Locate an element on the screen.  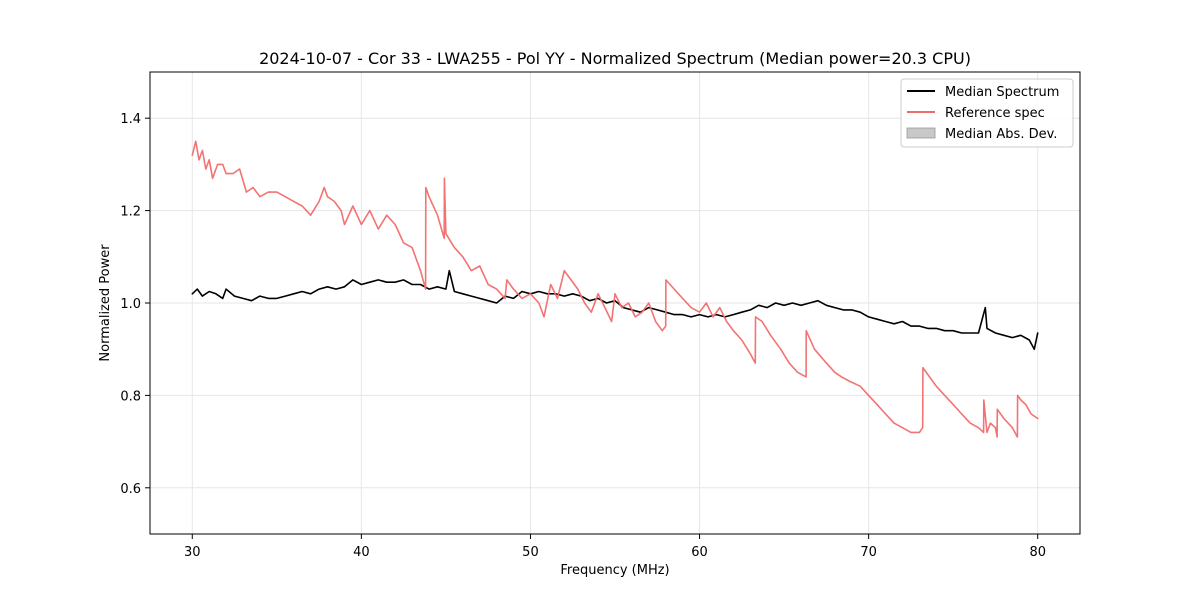
legend-entry: Median Abs. Dev. is located at coordinates (981, 134).